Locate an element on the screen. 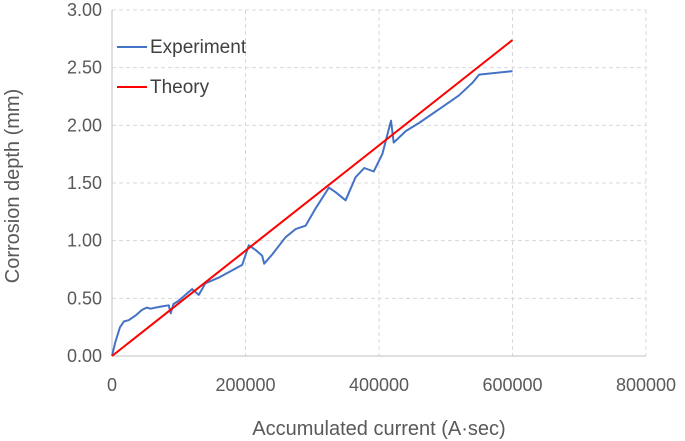 Image resolution: width=685 pixels, height=441 pixels. y-tick-label: 1.00 is located at coordinates (84, 241).